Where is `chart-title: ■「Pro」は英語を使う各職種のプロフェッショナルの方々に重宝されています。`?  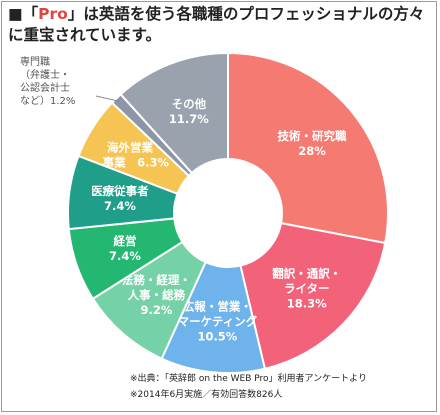
chart-title: ■「Pro」は英語を使う各職種のプロフェッショナルの方々に重宝されています。 is located at coordinates (220, 25).